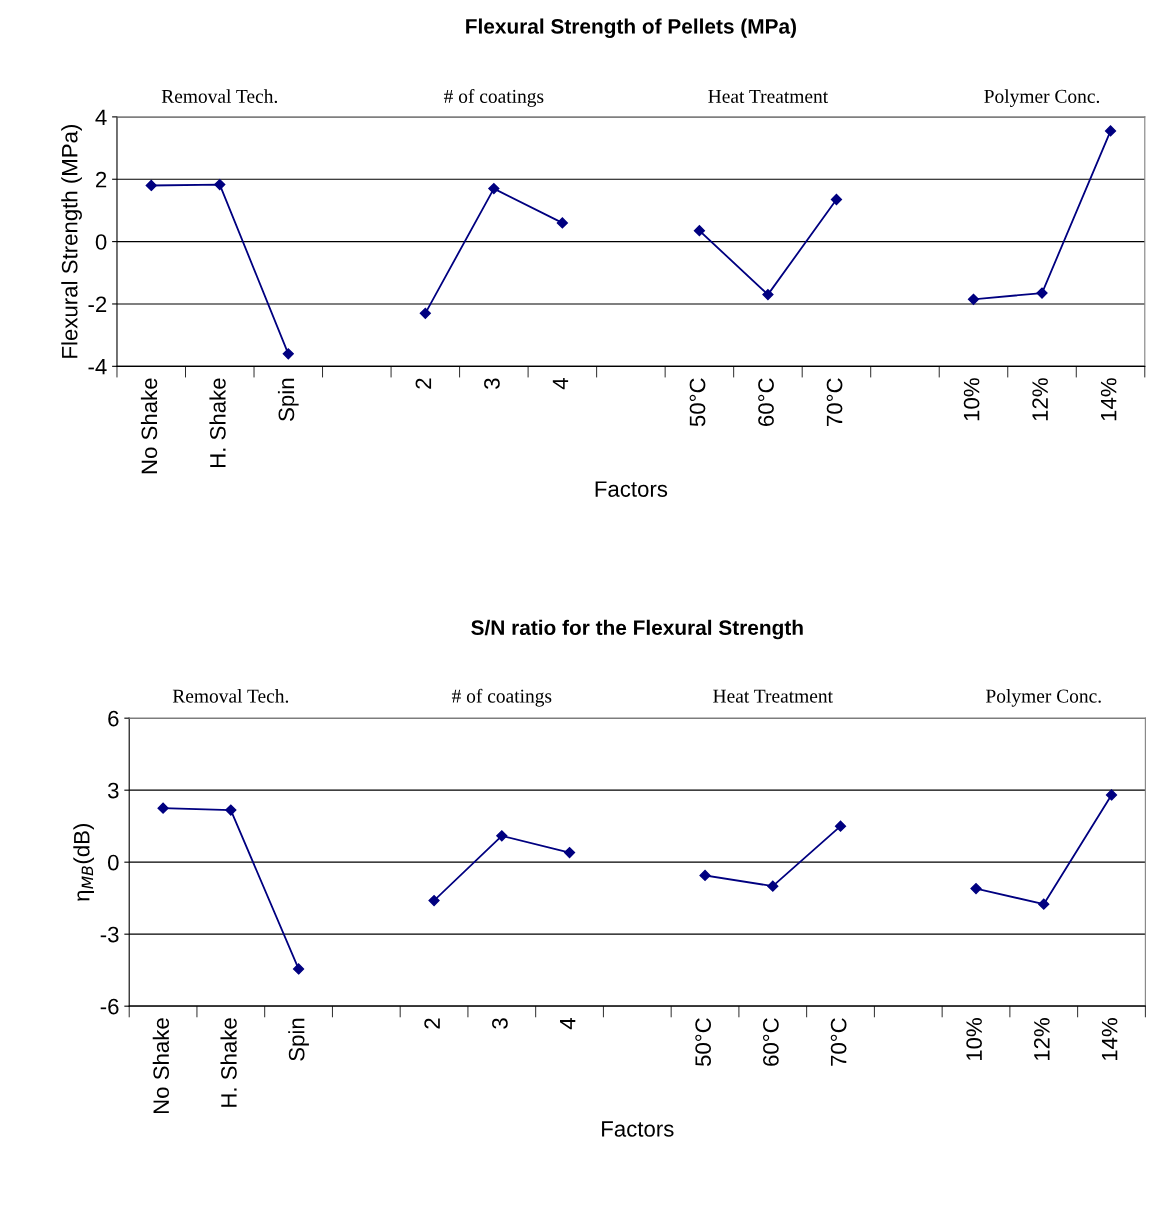 Image resolution: width=1164 pixels, height=1205 pixels. Describe the element at coordinates (97, 304) in the screenshot. I see `y-tick-label: -2` at that location.